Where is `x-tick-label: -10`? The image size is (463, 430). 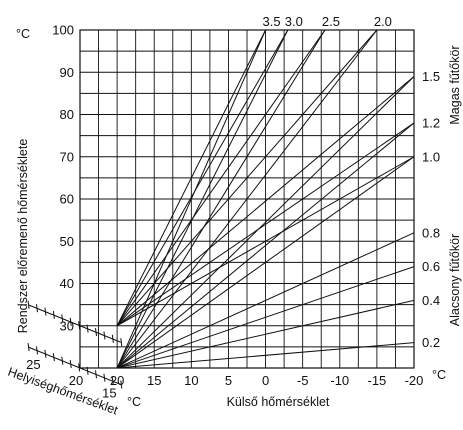
x-tick-label: -10 is located at coordinates (339, 380).